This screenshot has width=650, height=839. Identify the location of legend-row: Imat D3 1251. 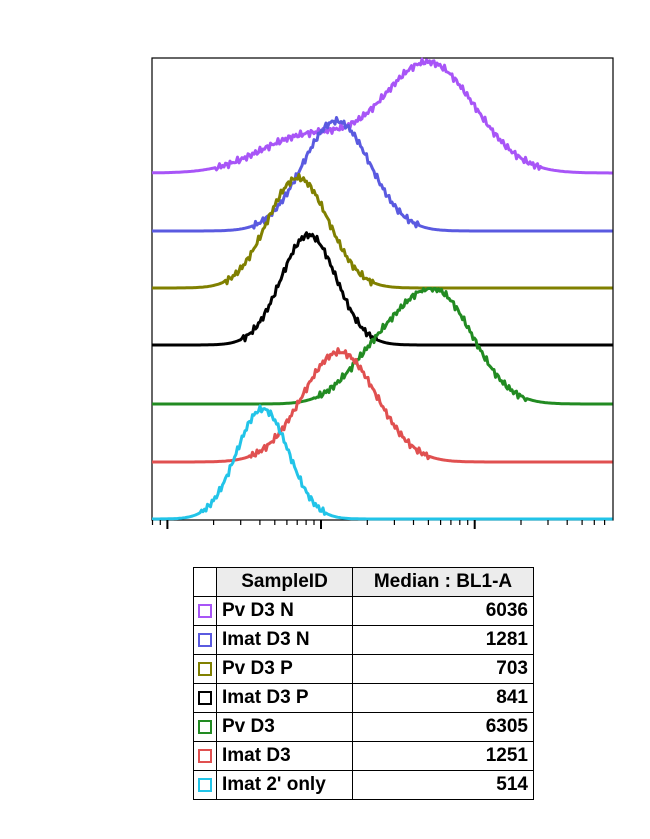
(363, 756).